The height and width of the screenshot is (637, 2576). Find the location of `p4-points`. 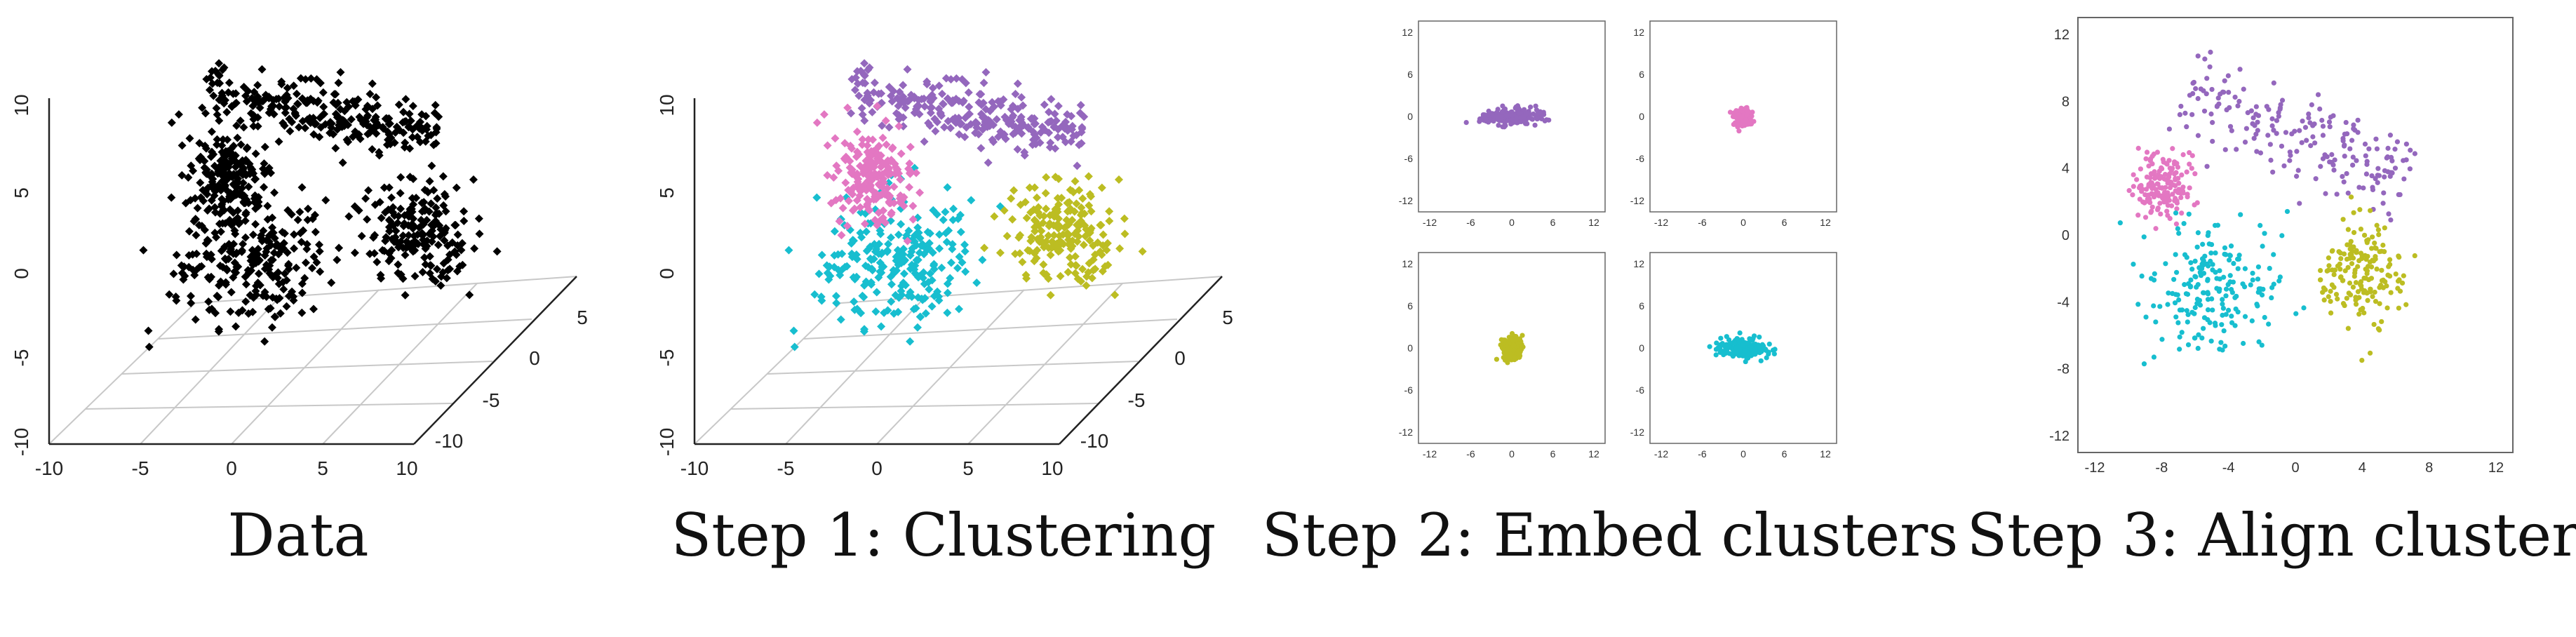

p4-points is located at coordinates (2267, 208).